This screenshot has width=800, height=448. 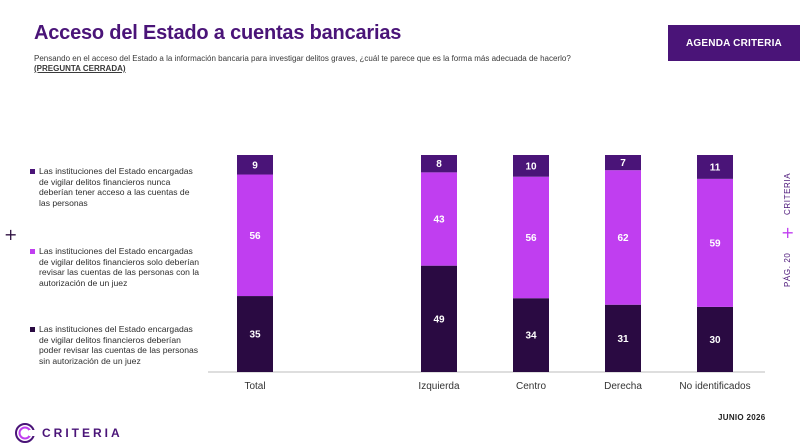 I want to click on data-label-1-3: 34, so click(x=531, y=336).